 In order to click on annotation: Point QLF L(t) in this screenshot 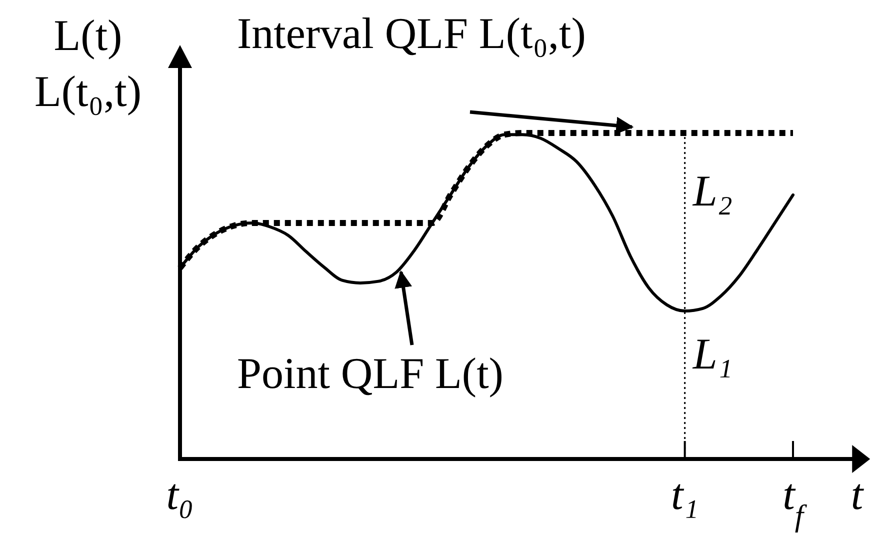, I will do `click(370, 373)`.